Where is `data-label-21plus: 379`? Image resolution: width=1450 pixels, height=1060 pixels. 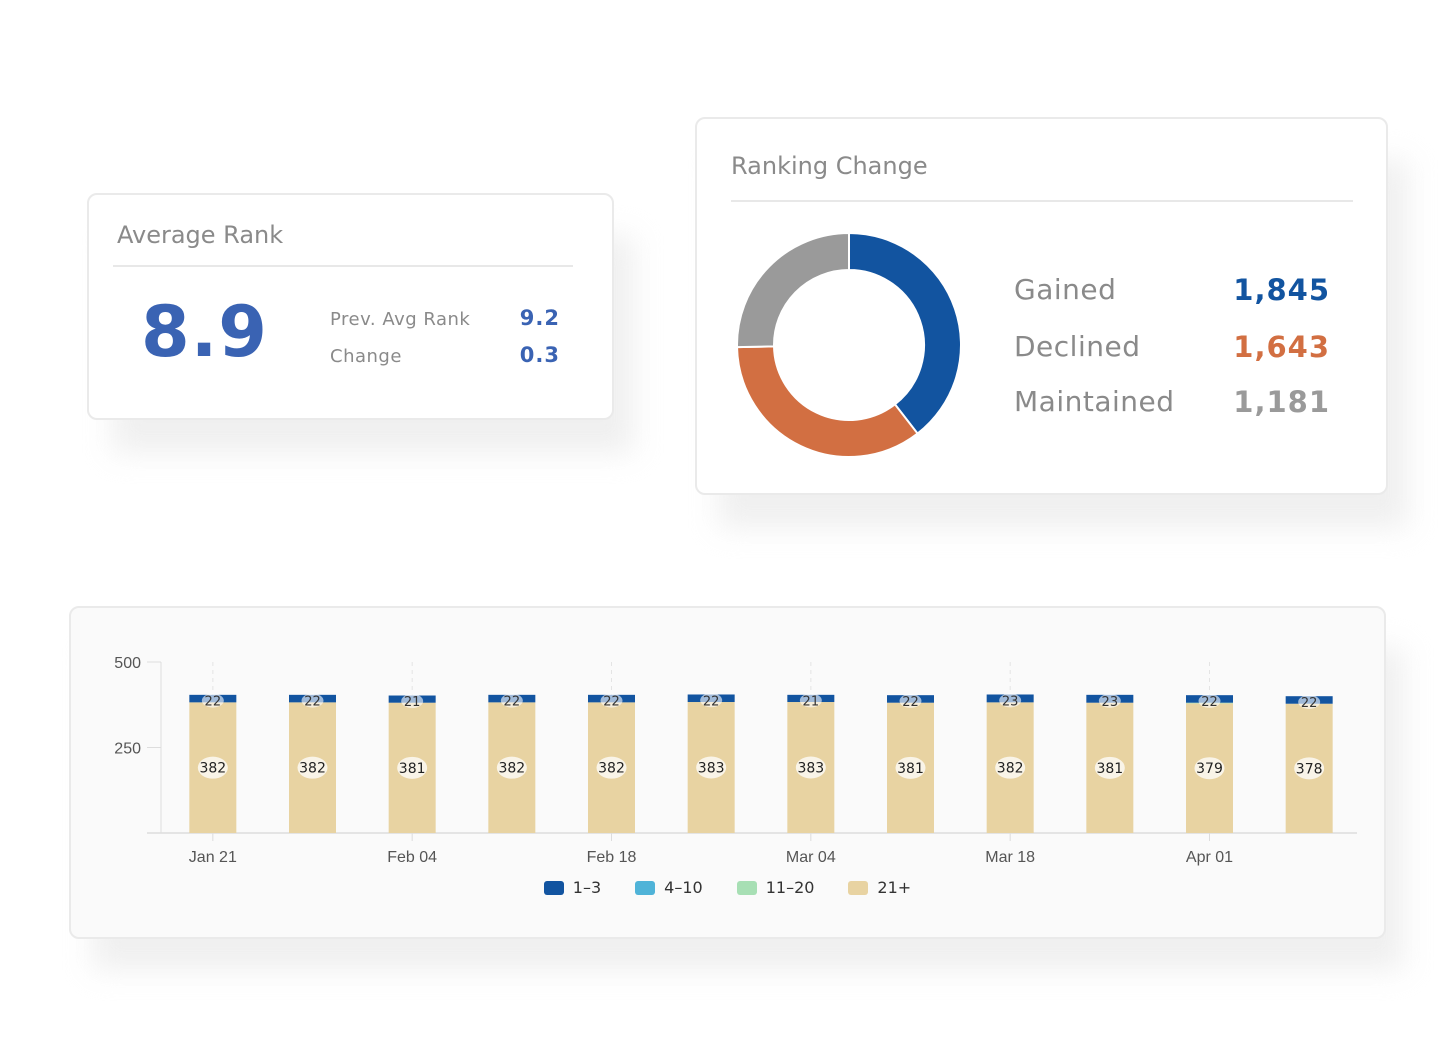 data-label-21plus: 379 is located at coordinates (1209, 769).